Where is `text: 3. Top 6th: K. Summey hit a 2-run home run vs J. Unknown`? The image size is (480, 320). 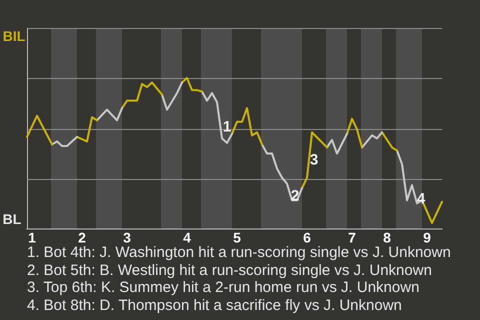 text: 3. Top 6th: K. Summey hit a 2-run home run vs J. Unknown is located at coordinates (223, 287).